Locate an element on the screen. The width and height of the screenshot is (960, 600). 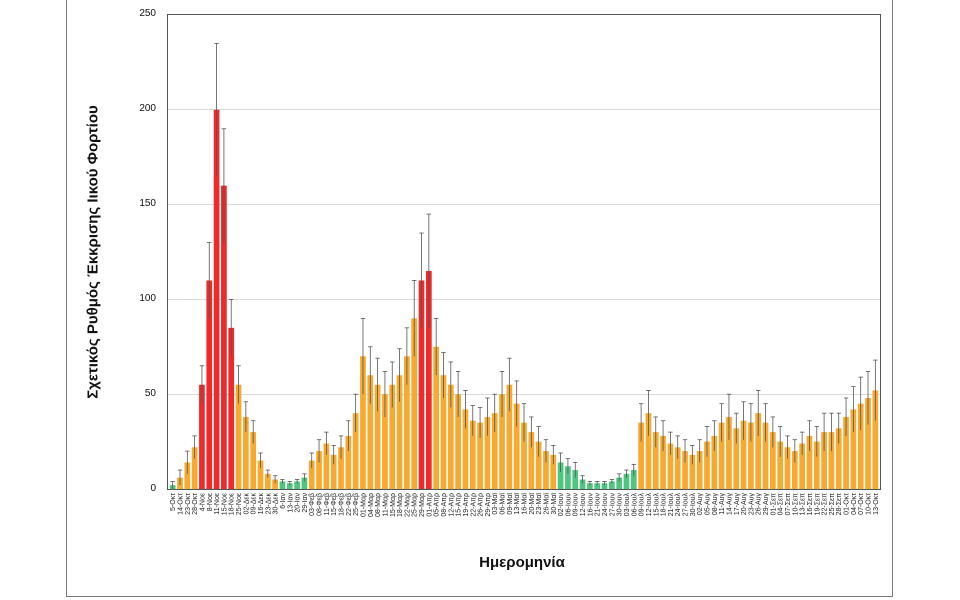
x-tick-label: 12-Απρ is located at coordinates (451, 505).